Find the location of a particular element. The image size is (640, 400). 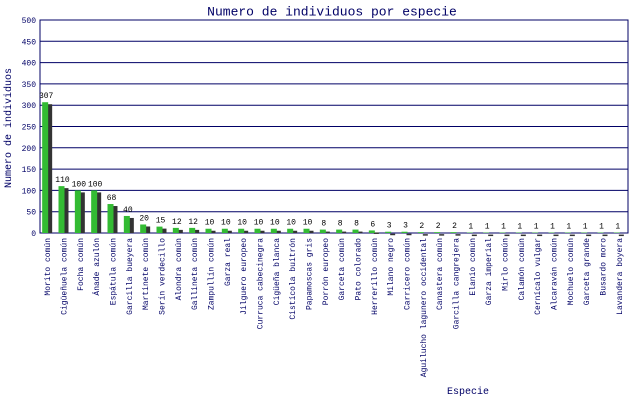

x-tick-label: Focha común is located at coordinates (81, 264).